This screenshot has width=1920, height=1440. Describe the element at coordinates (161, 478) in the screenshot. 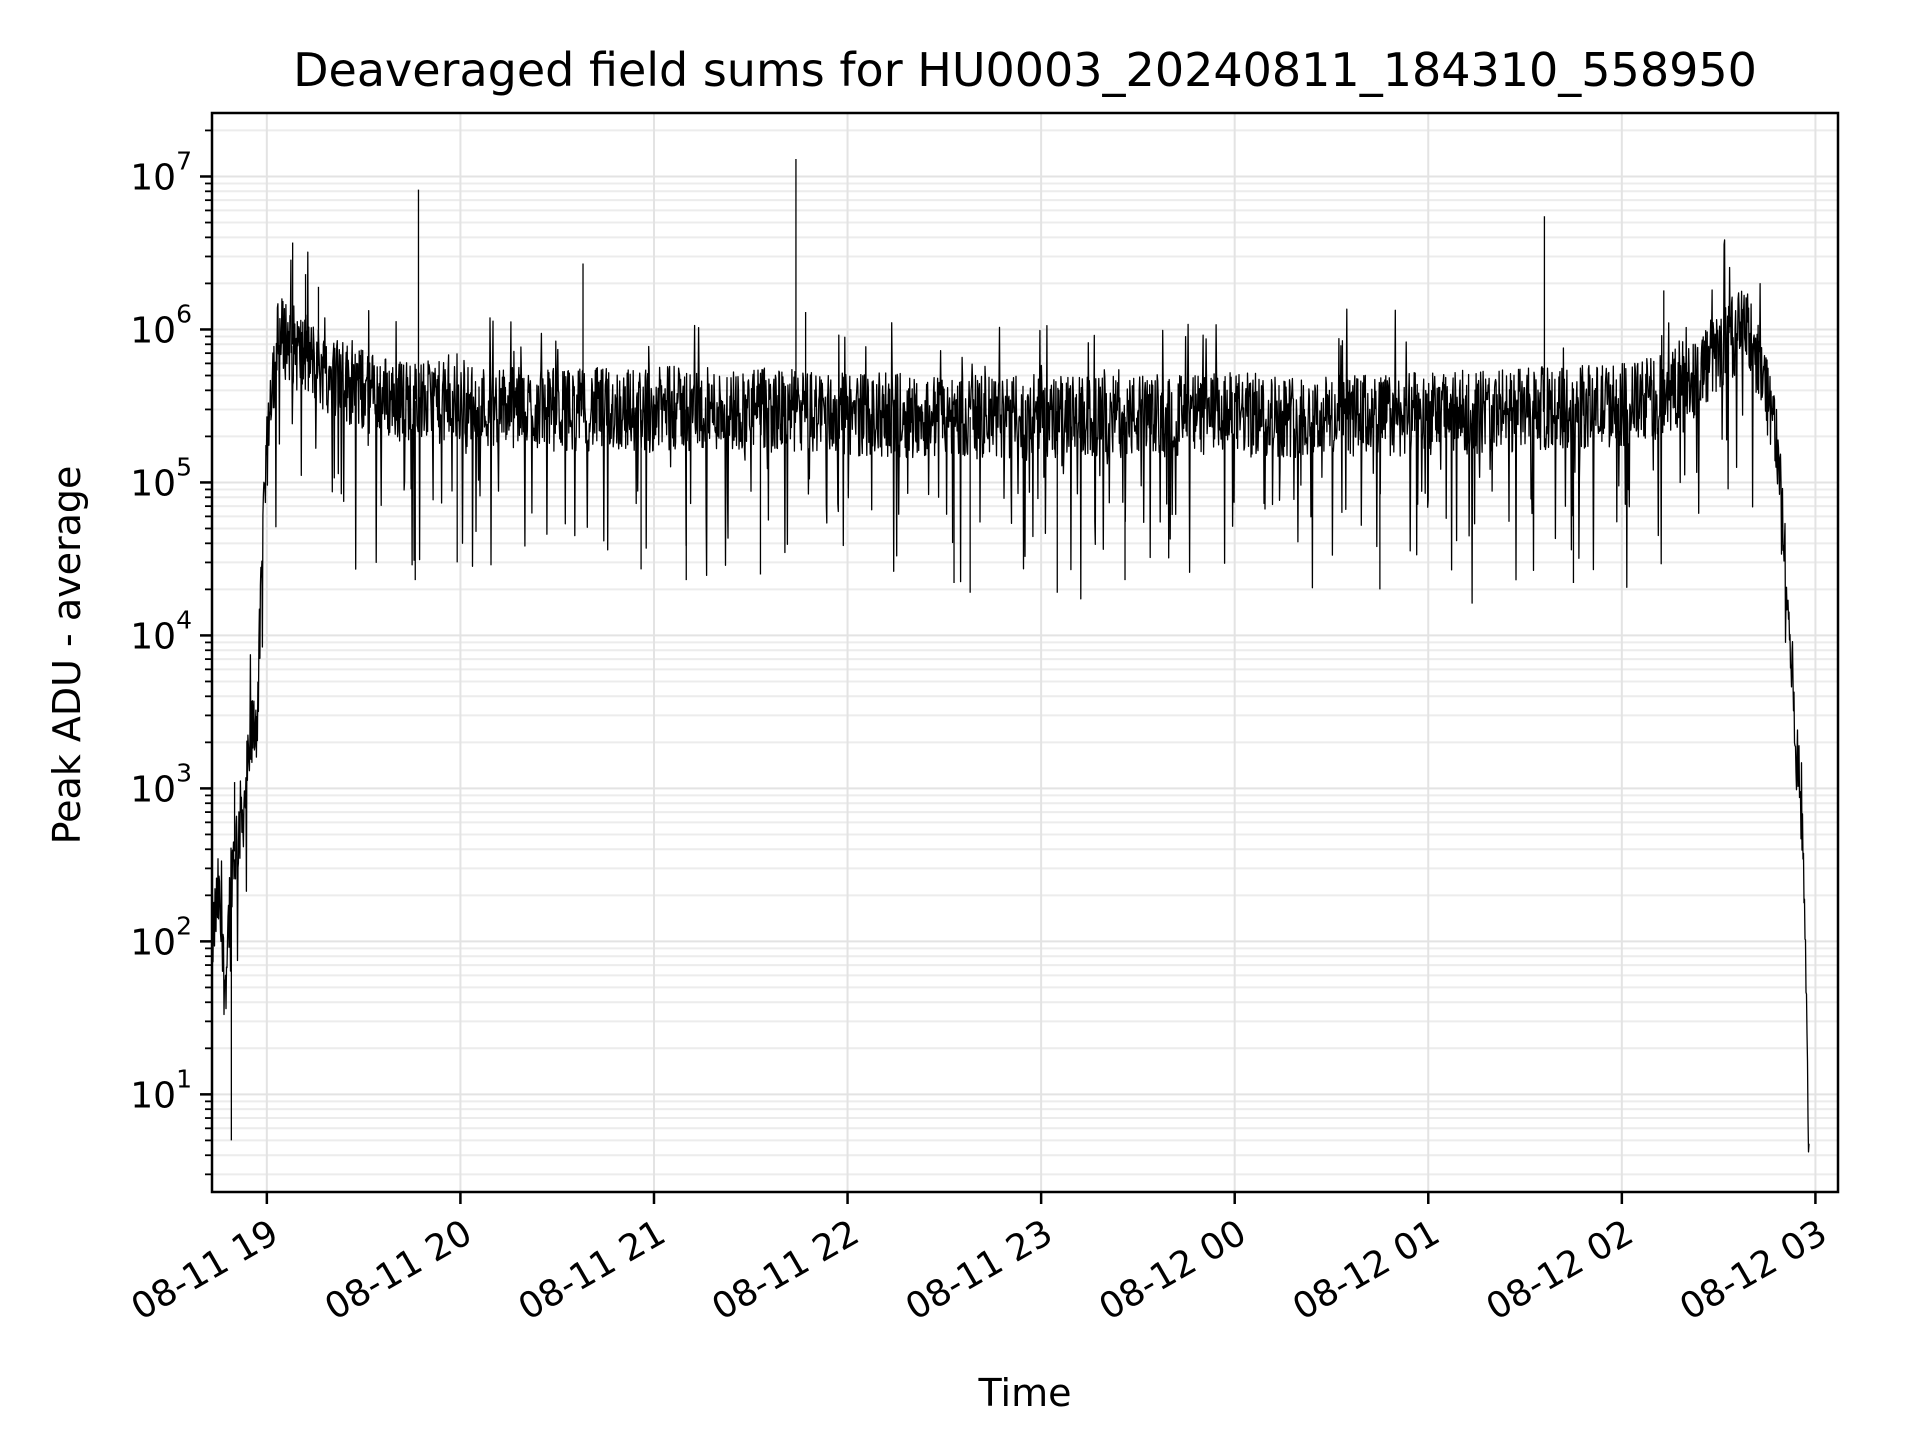

I see `y-tick-label: 10⁵` at that location.